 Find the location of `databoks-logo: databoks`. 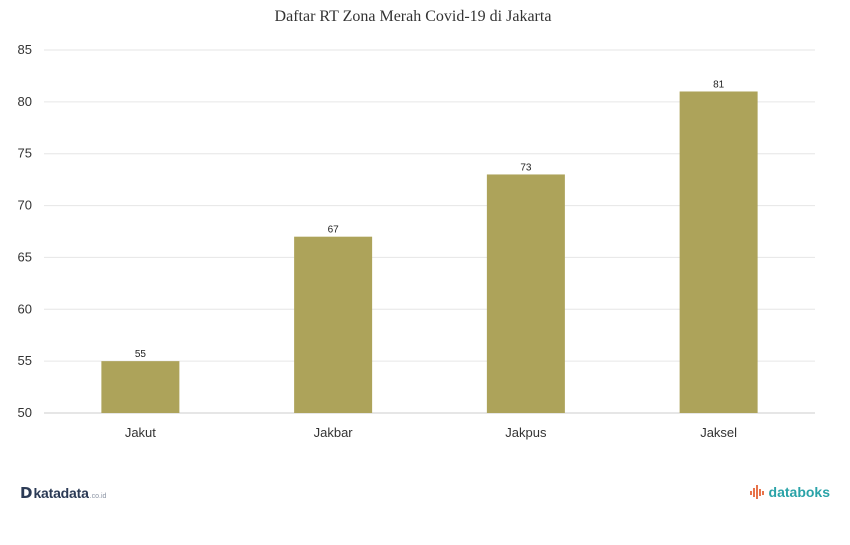

databoks-logo: databoks is located at coordinates (789, 492).